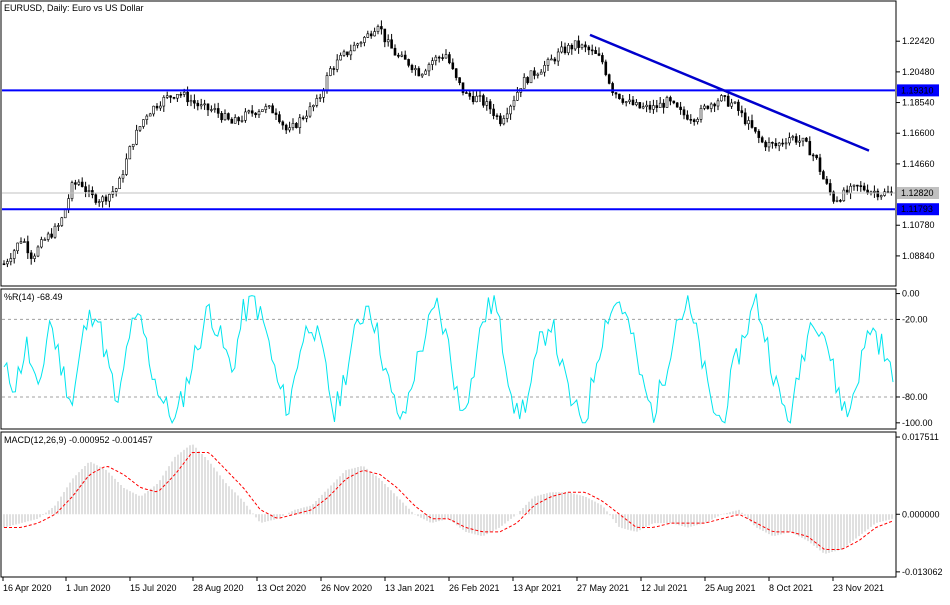 The height and width of the screenshot is (605, 950). What do you see at coordinates (918, 192) in the screenshot?
I see `current-price-badge` at bounding box center [918, 192].